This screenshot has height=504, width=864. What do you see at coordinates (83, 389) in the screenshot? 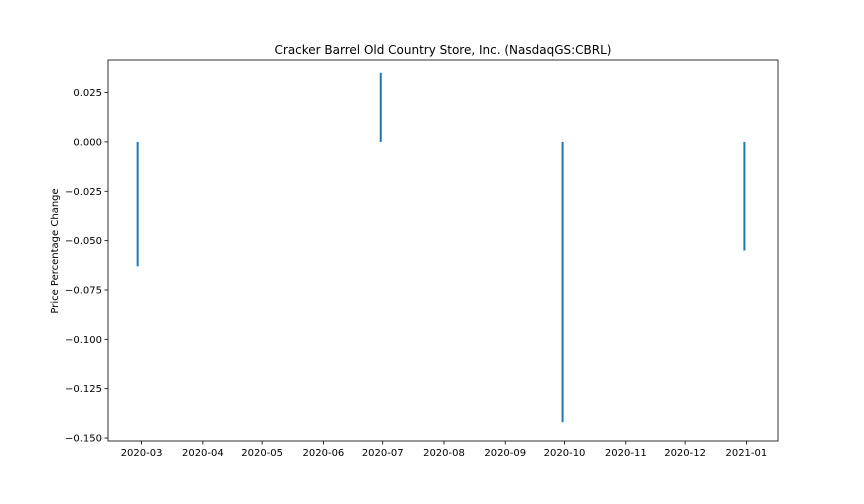
I see `y-tick-label-6: −0.125` at bounding box center [83, 389].